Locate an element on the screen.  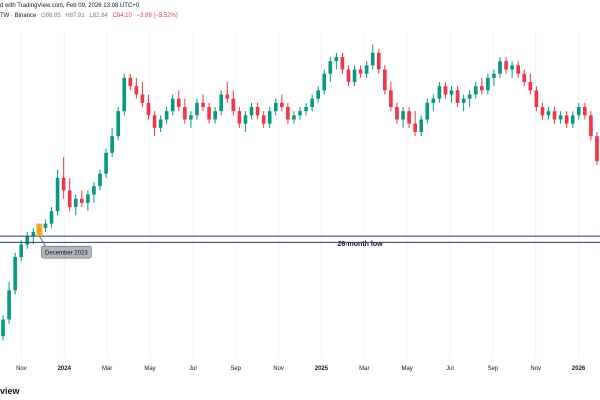
symbol-label: TW · Binance is located at coordinates (18, 16).